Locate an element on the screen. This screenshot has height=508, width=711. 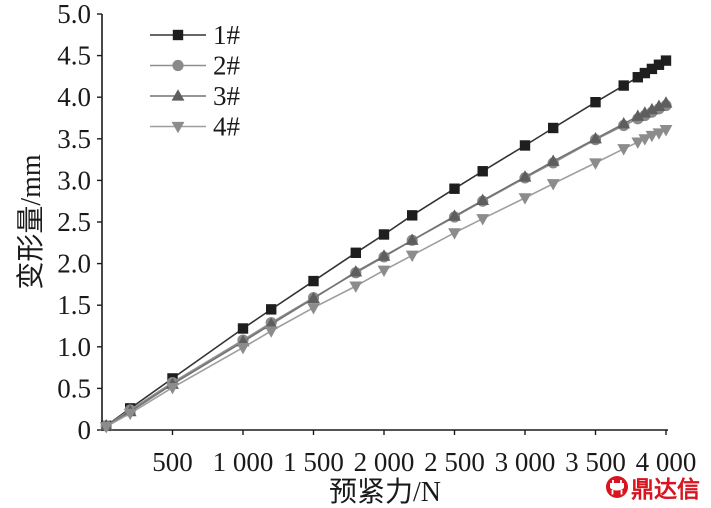
legend-label: 4# is located at coordinates (227, 127).